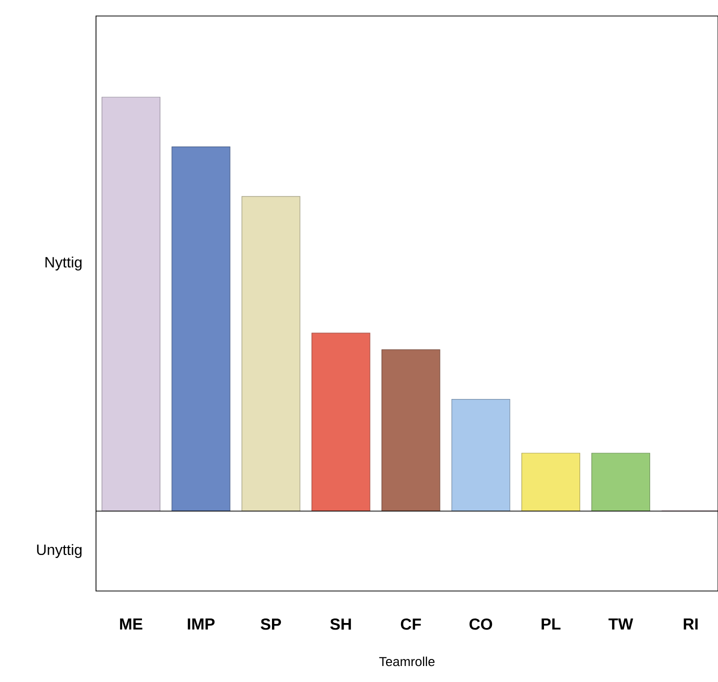 The width and height of the screenshot is (718, 682). Describe the element at coordinates (691, 624) in the screenshot. I see `x-tick-label: RI` at that location.